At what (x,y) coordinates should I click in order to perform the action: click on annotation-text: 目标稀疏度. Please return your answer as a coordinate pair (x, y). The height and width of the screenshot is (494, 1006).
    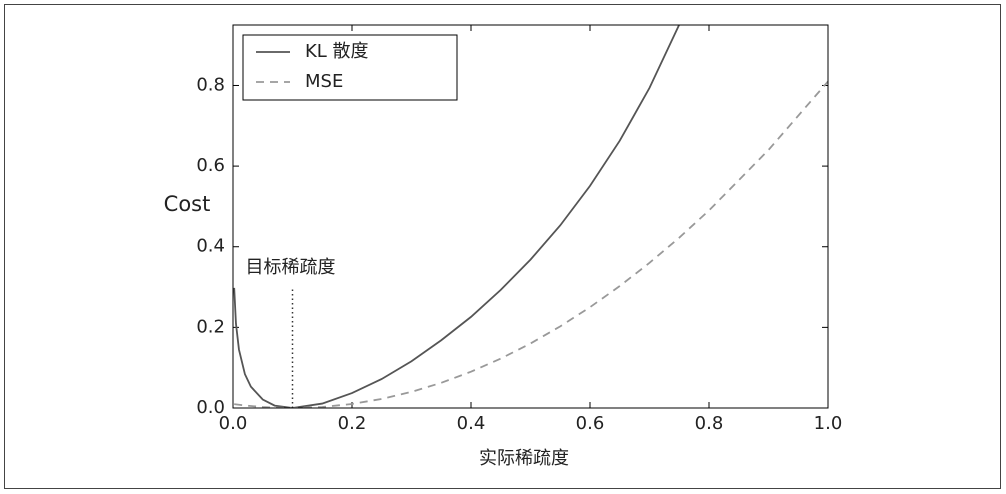
    Looking at the image, I should click on (291, 267).